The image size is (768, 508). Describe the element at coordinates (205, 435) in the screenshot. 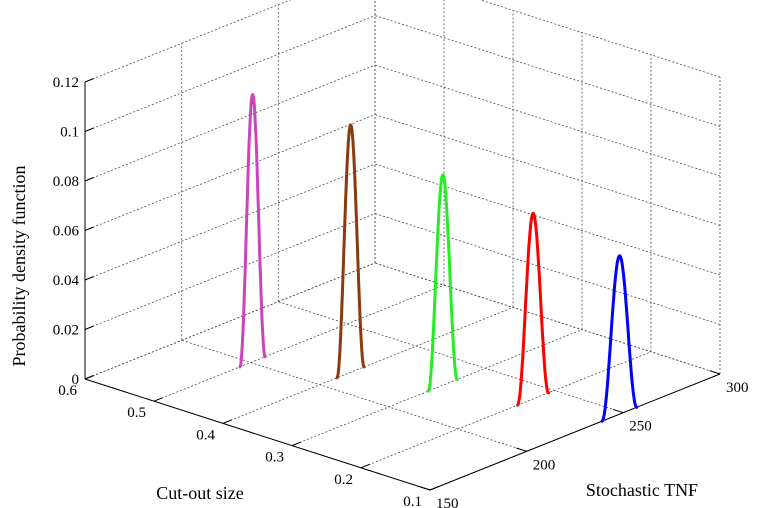

I see `y-tick-label: 0.4` at that location.